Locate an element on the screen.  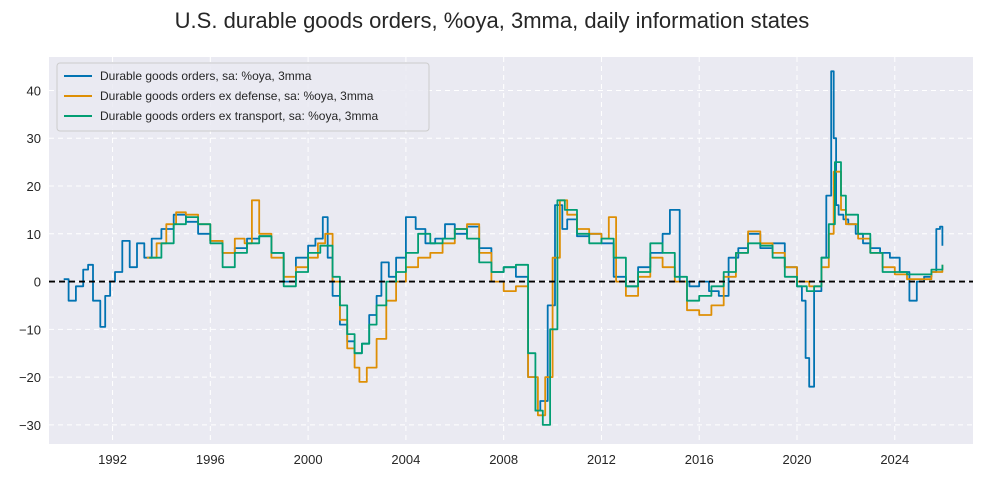
x-tick-label: 2000 is located at coordinates (308, 459).